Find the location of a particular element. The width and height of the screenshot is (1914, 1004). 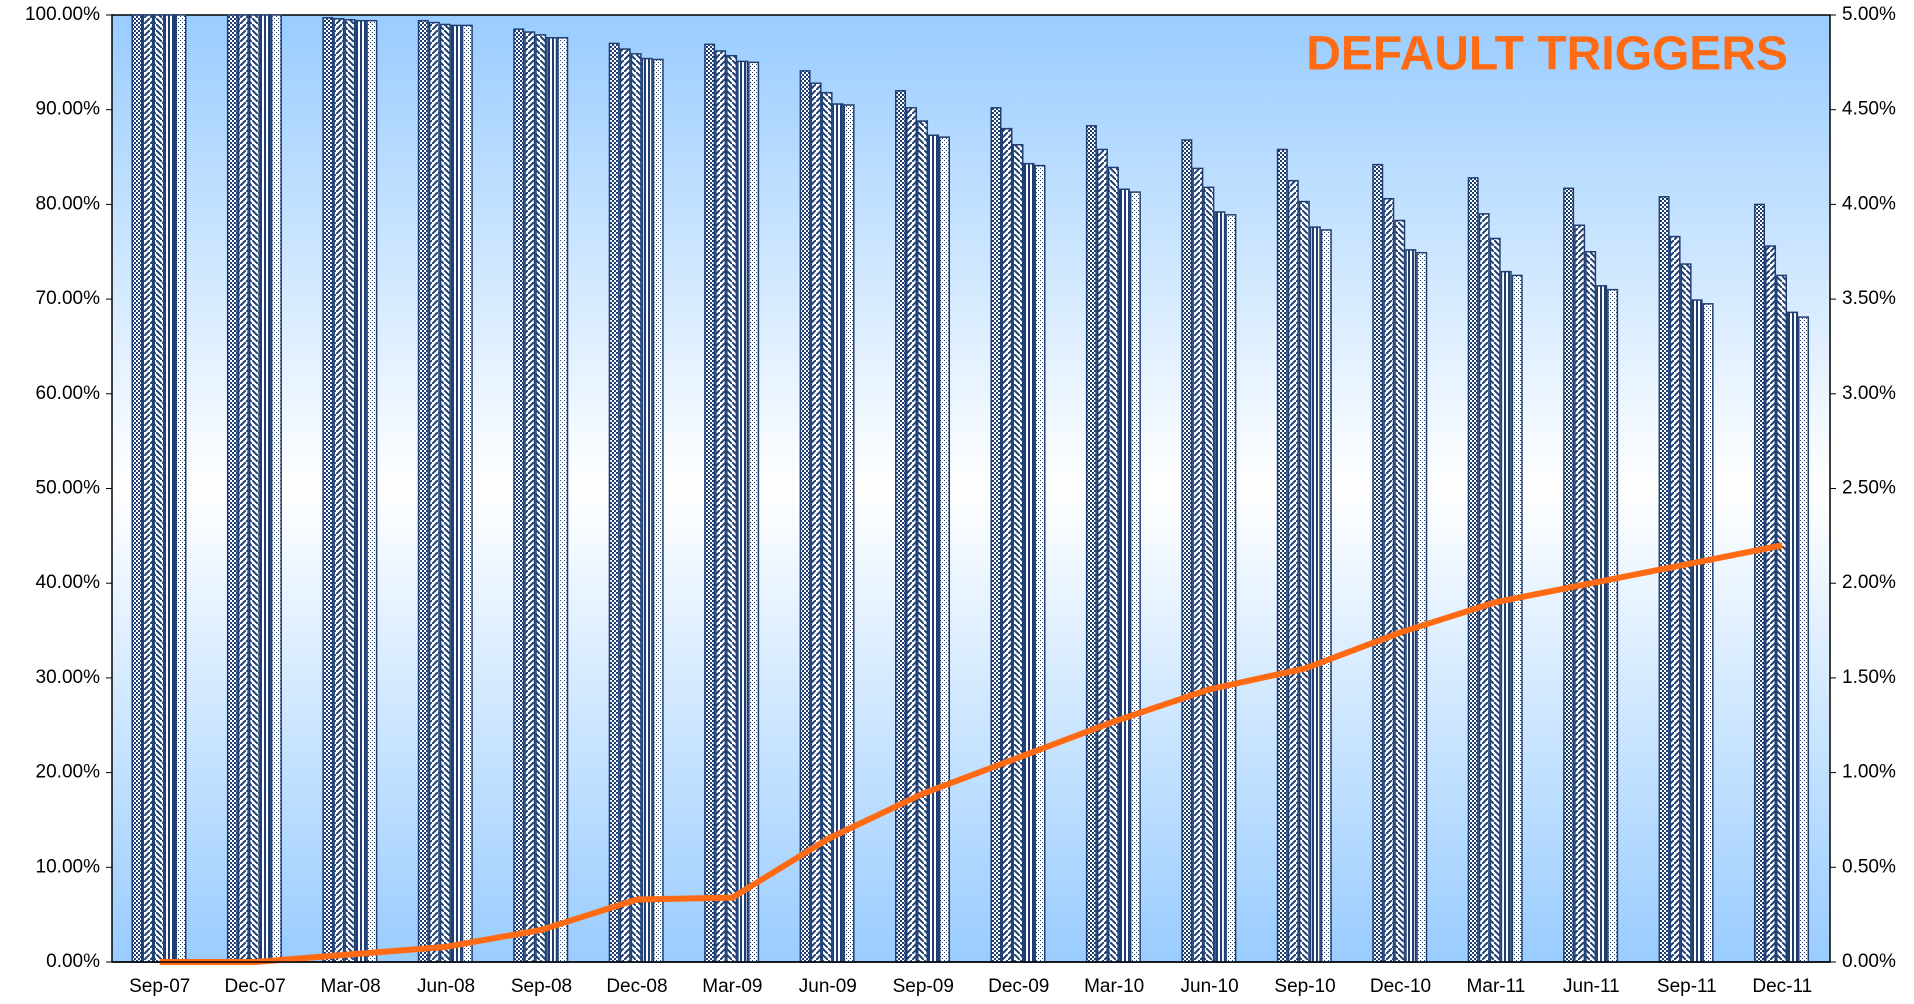

y2-tick-label: 2.00% is located at coordinates (1869, 582).